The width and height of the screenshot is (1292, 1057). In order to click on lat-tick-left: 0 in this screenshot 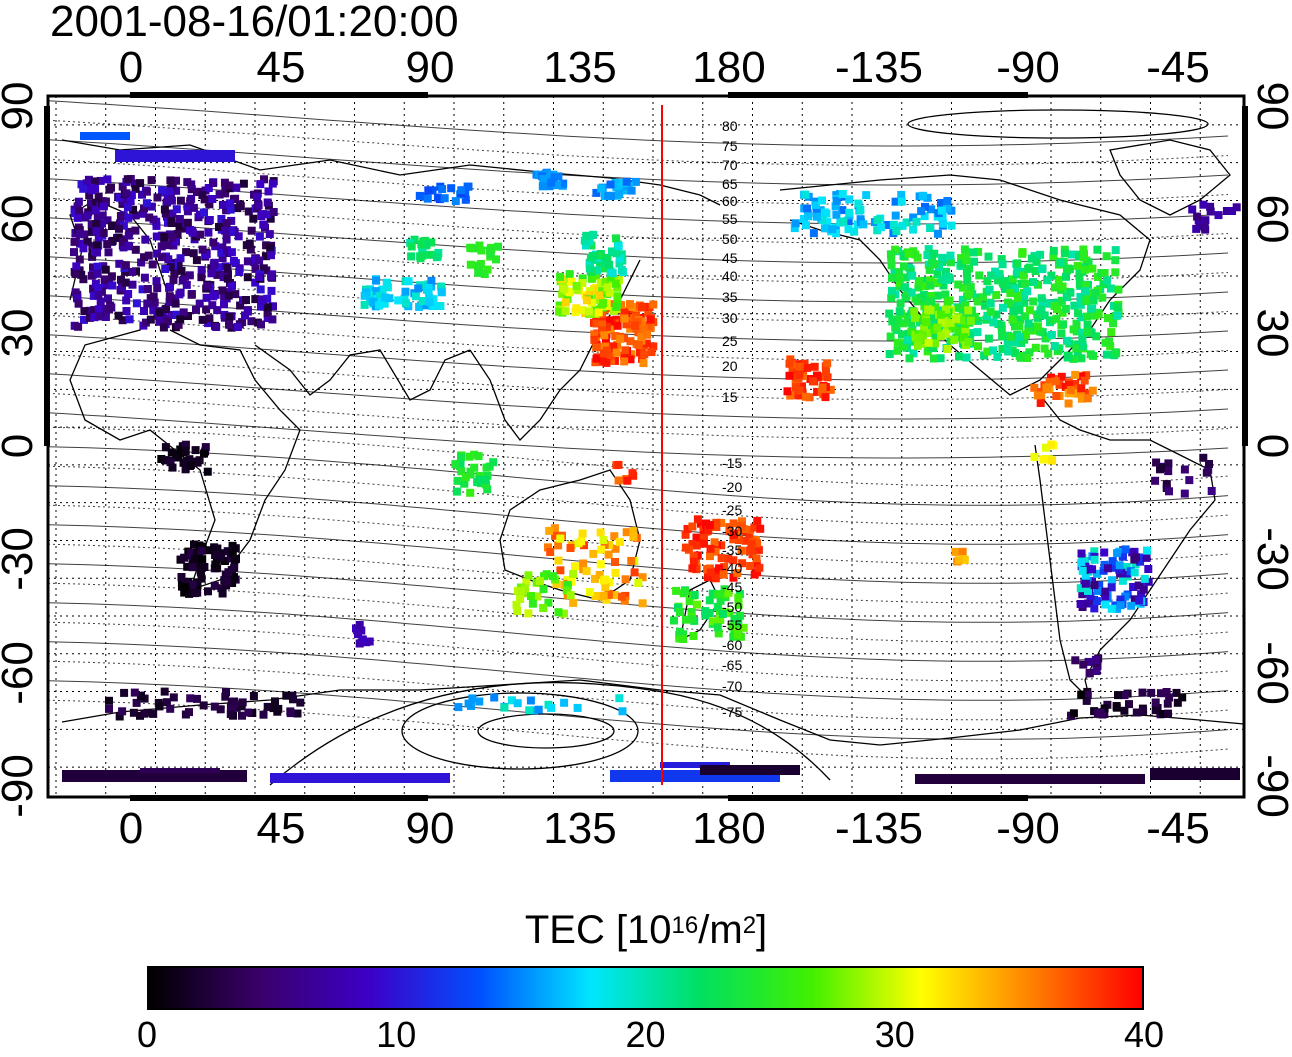, I will do `click(21, 446)`.